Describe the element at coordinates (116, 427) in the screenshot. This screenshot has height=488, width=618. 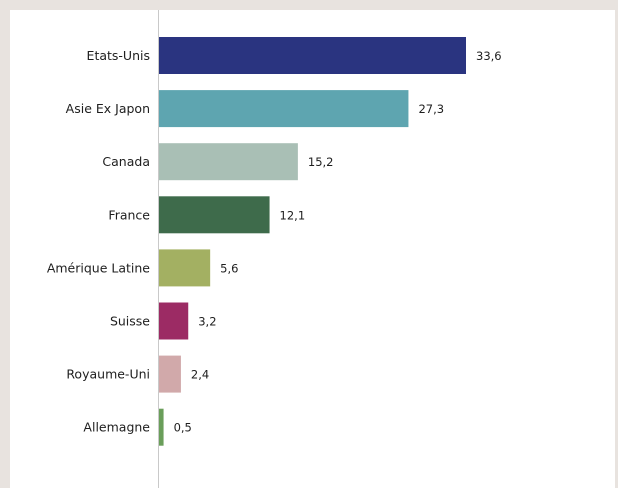
I see `category-label: Allemagne` at that location.